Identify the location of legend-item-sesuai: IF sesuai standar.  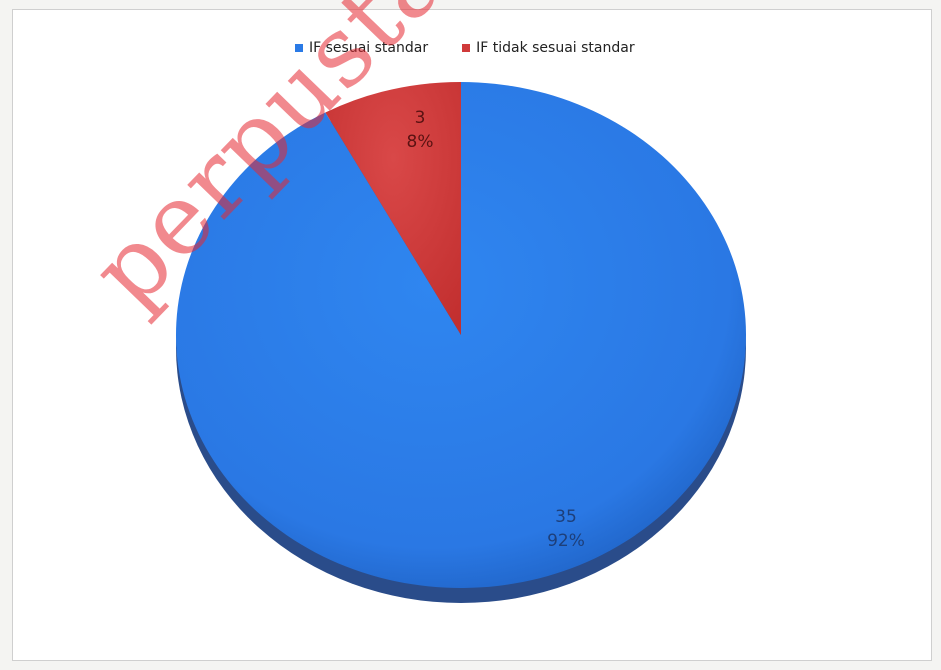
(361, 48).